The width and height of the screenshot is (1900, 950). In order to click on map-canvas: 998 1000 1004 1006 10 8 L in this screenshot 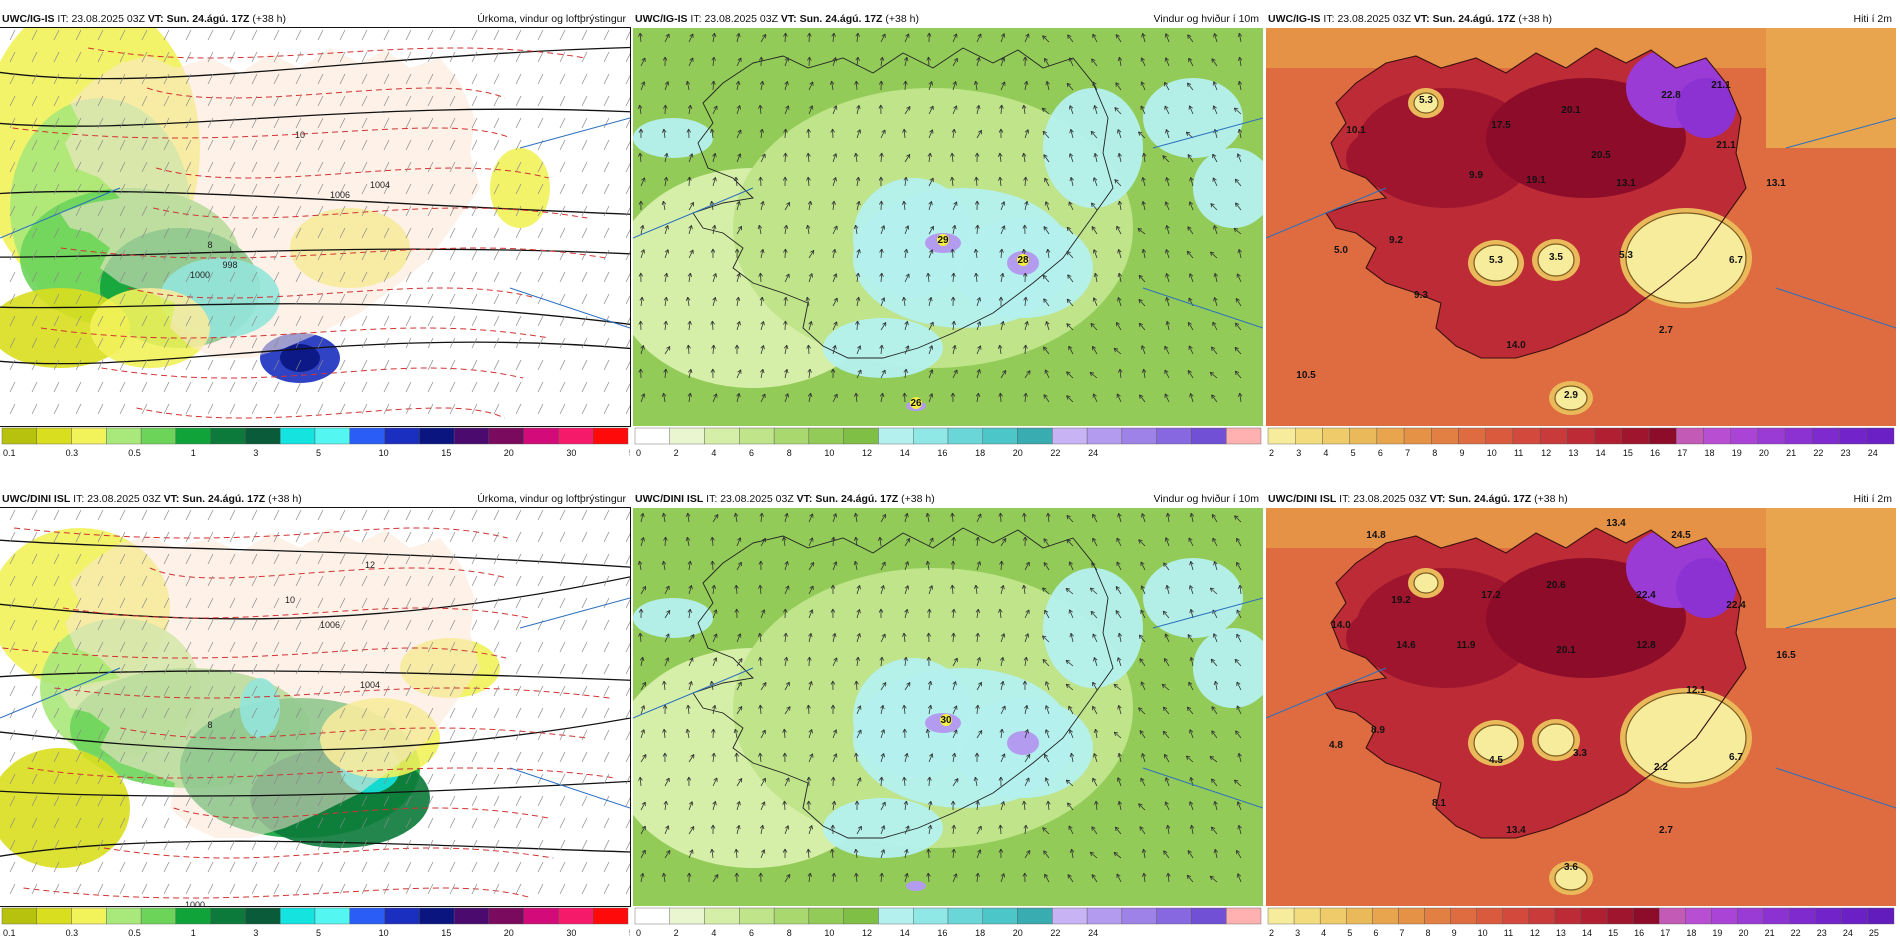, I will do `click(315, 227)`.